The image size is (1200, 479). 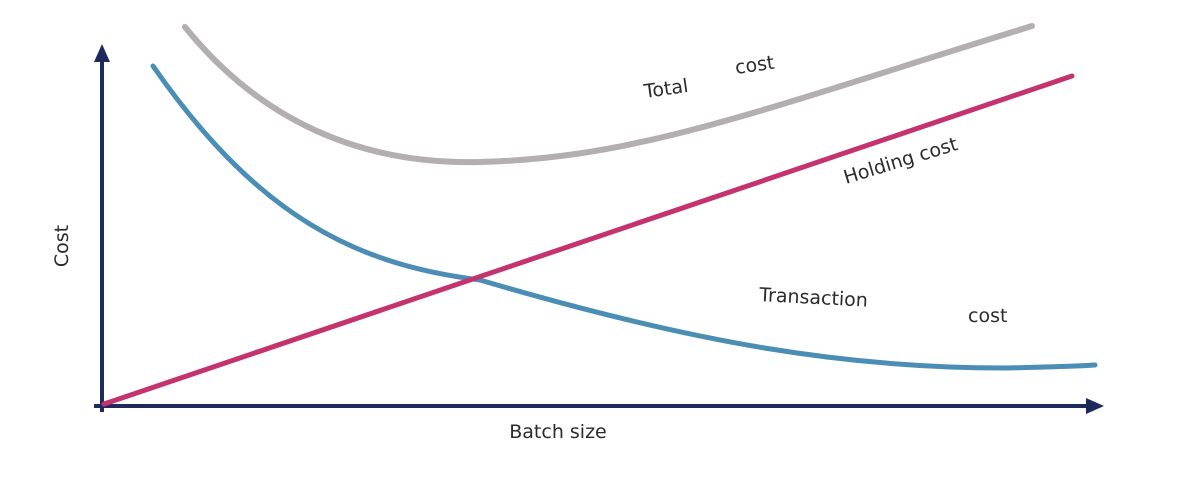 What do you see at coordinates (900, 161) in the screenshot?
I see `holding-cost-label: Holding cost` at bounding box center [900, 161].